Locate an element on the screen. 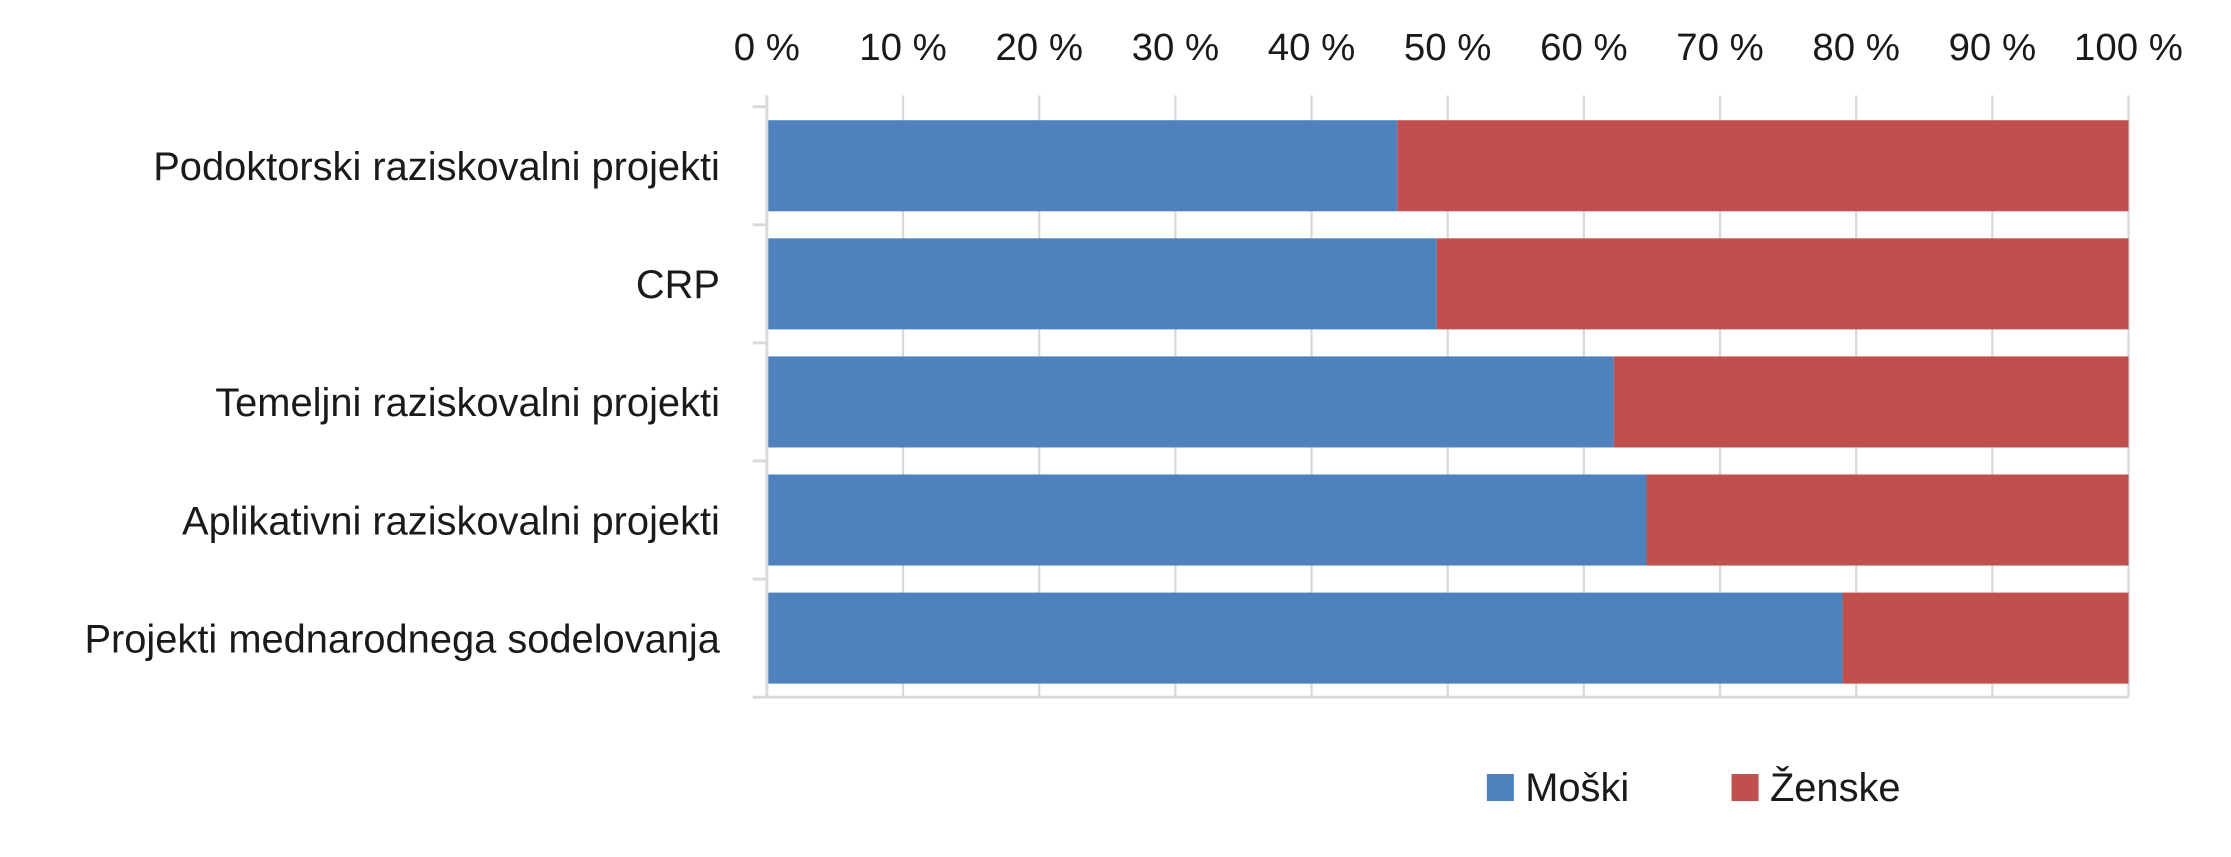 The width and height of the screenshot is (2231, 857). x-tick-label: 40 % is located at coordinates (1312, 47).